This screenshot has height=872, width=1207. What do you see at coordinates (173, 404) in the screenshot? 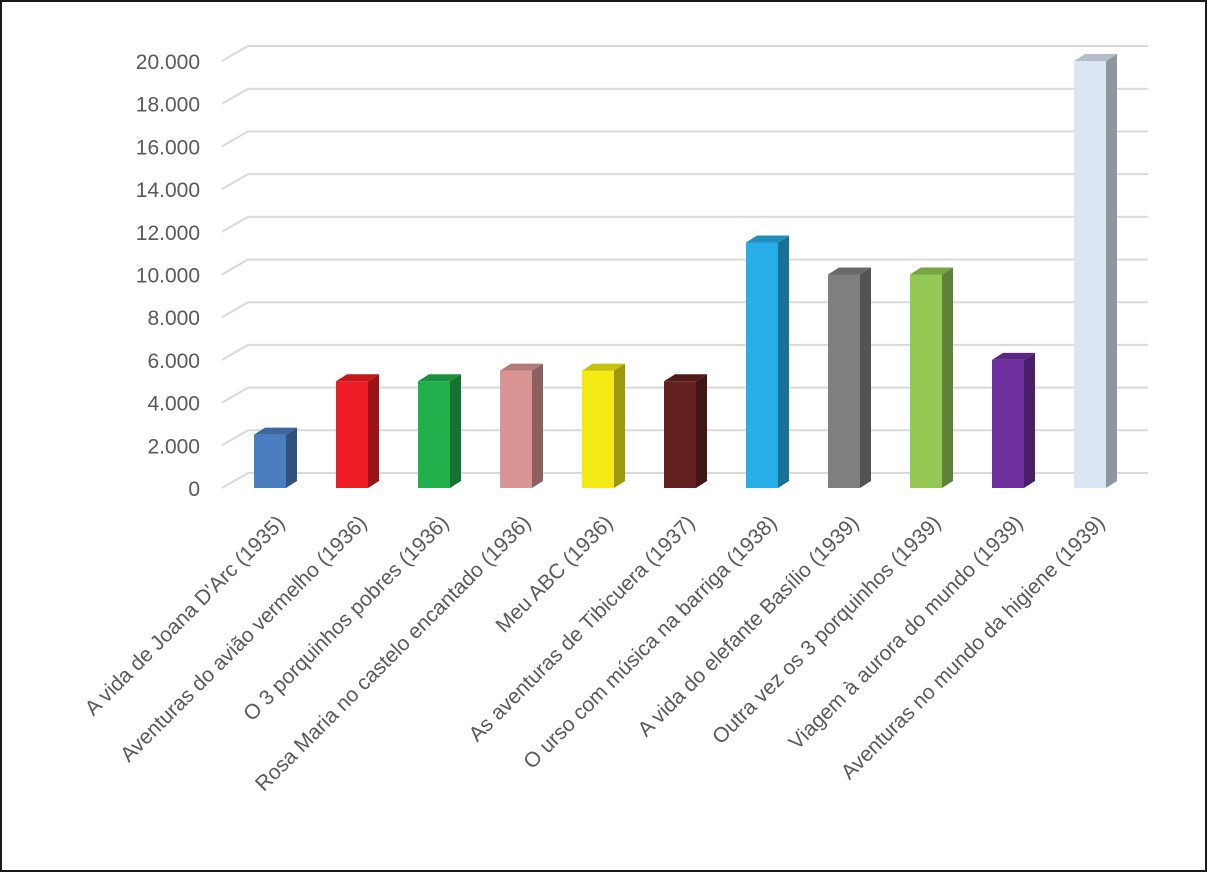
I see `y-tick-label: 4.000` at bounding box center [173, 404].